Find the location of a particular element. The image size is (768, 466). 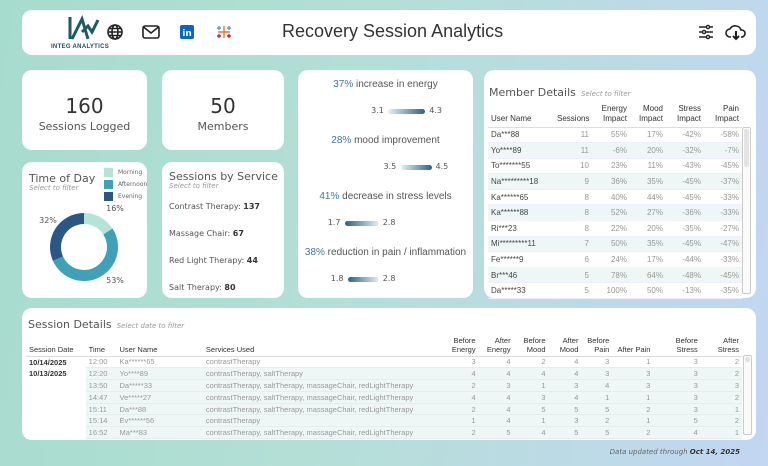

column-header: Sessions is located at coordinates (573, 114).